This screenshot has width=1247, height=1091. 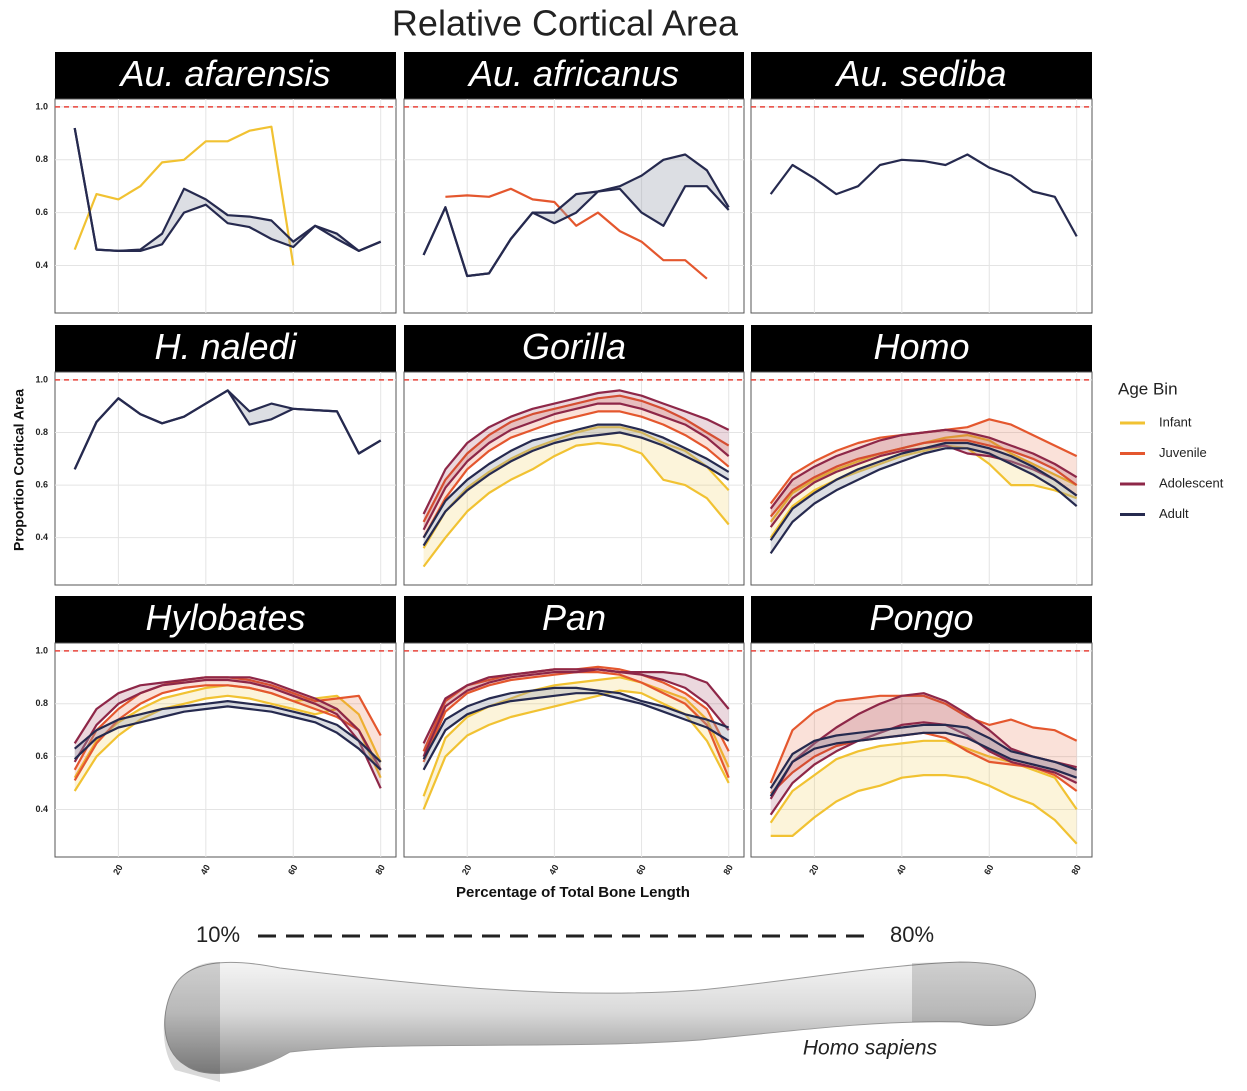 What do you see at coordinates (574, 346) in the screenshot?
I see `facet-title: Gorilla` at bounding box center [574, 346].